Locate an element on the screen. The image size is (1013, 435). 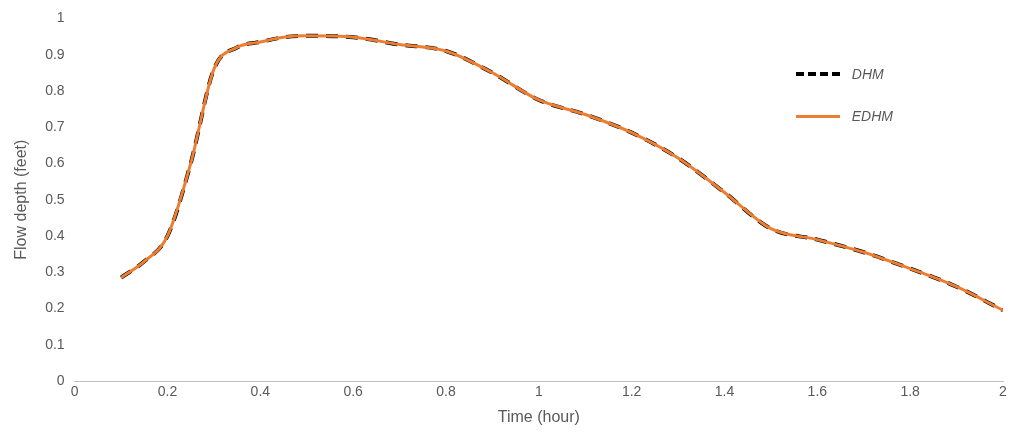
y-tick-label: 0.3 is located at coordinates (55, 271).